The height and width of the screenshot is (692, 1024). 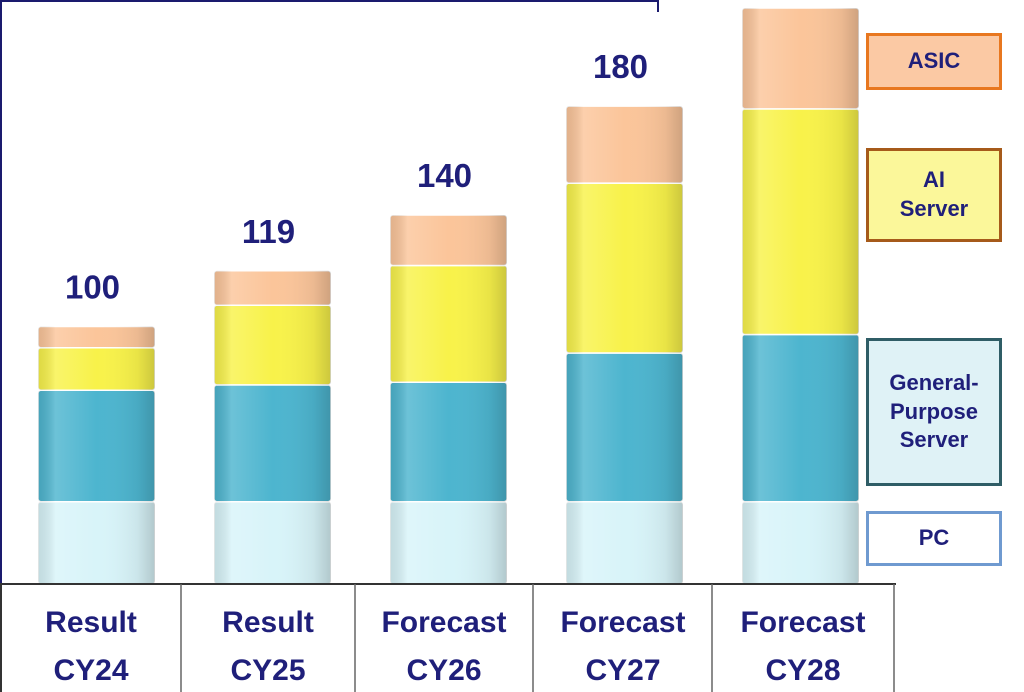 I want to click on legend-asic: ASIC, so click(x=934, y=61).